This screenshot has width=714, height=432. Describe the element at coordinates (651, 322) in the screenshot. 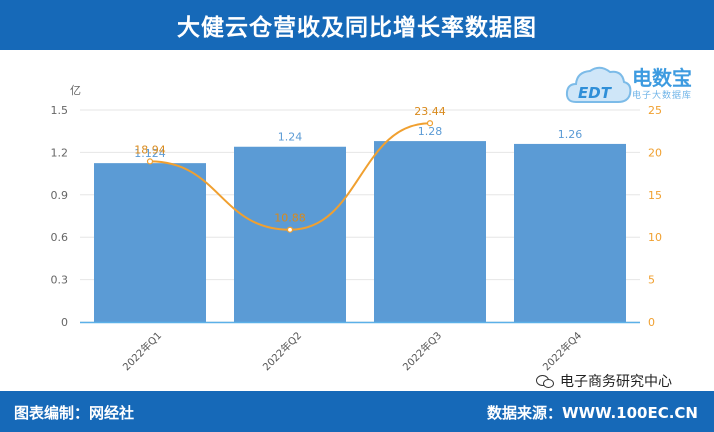

I see `right-tick-label: 0` at that location.